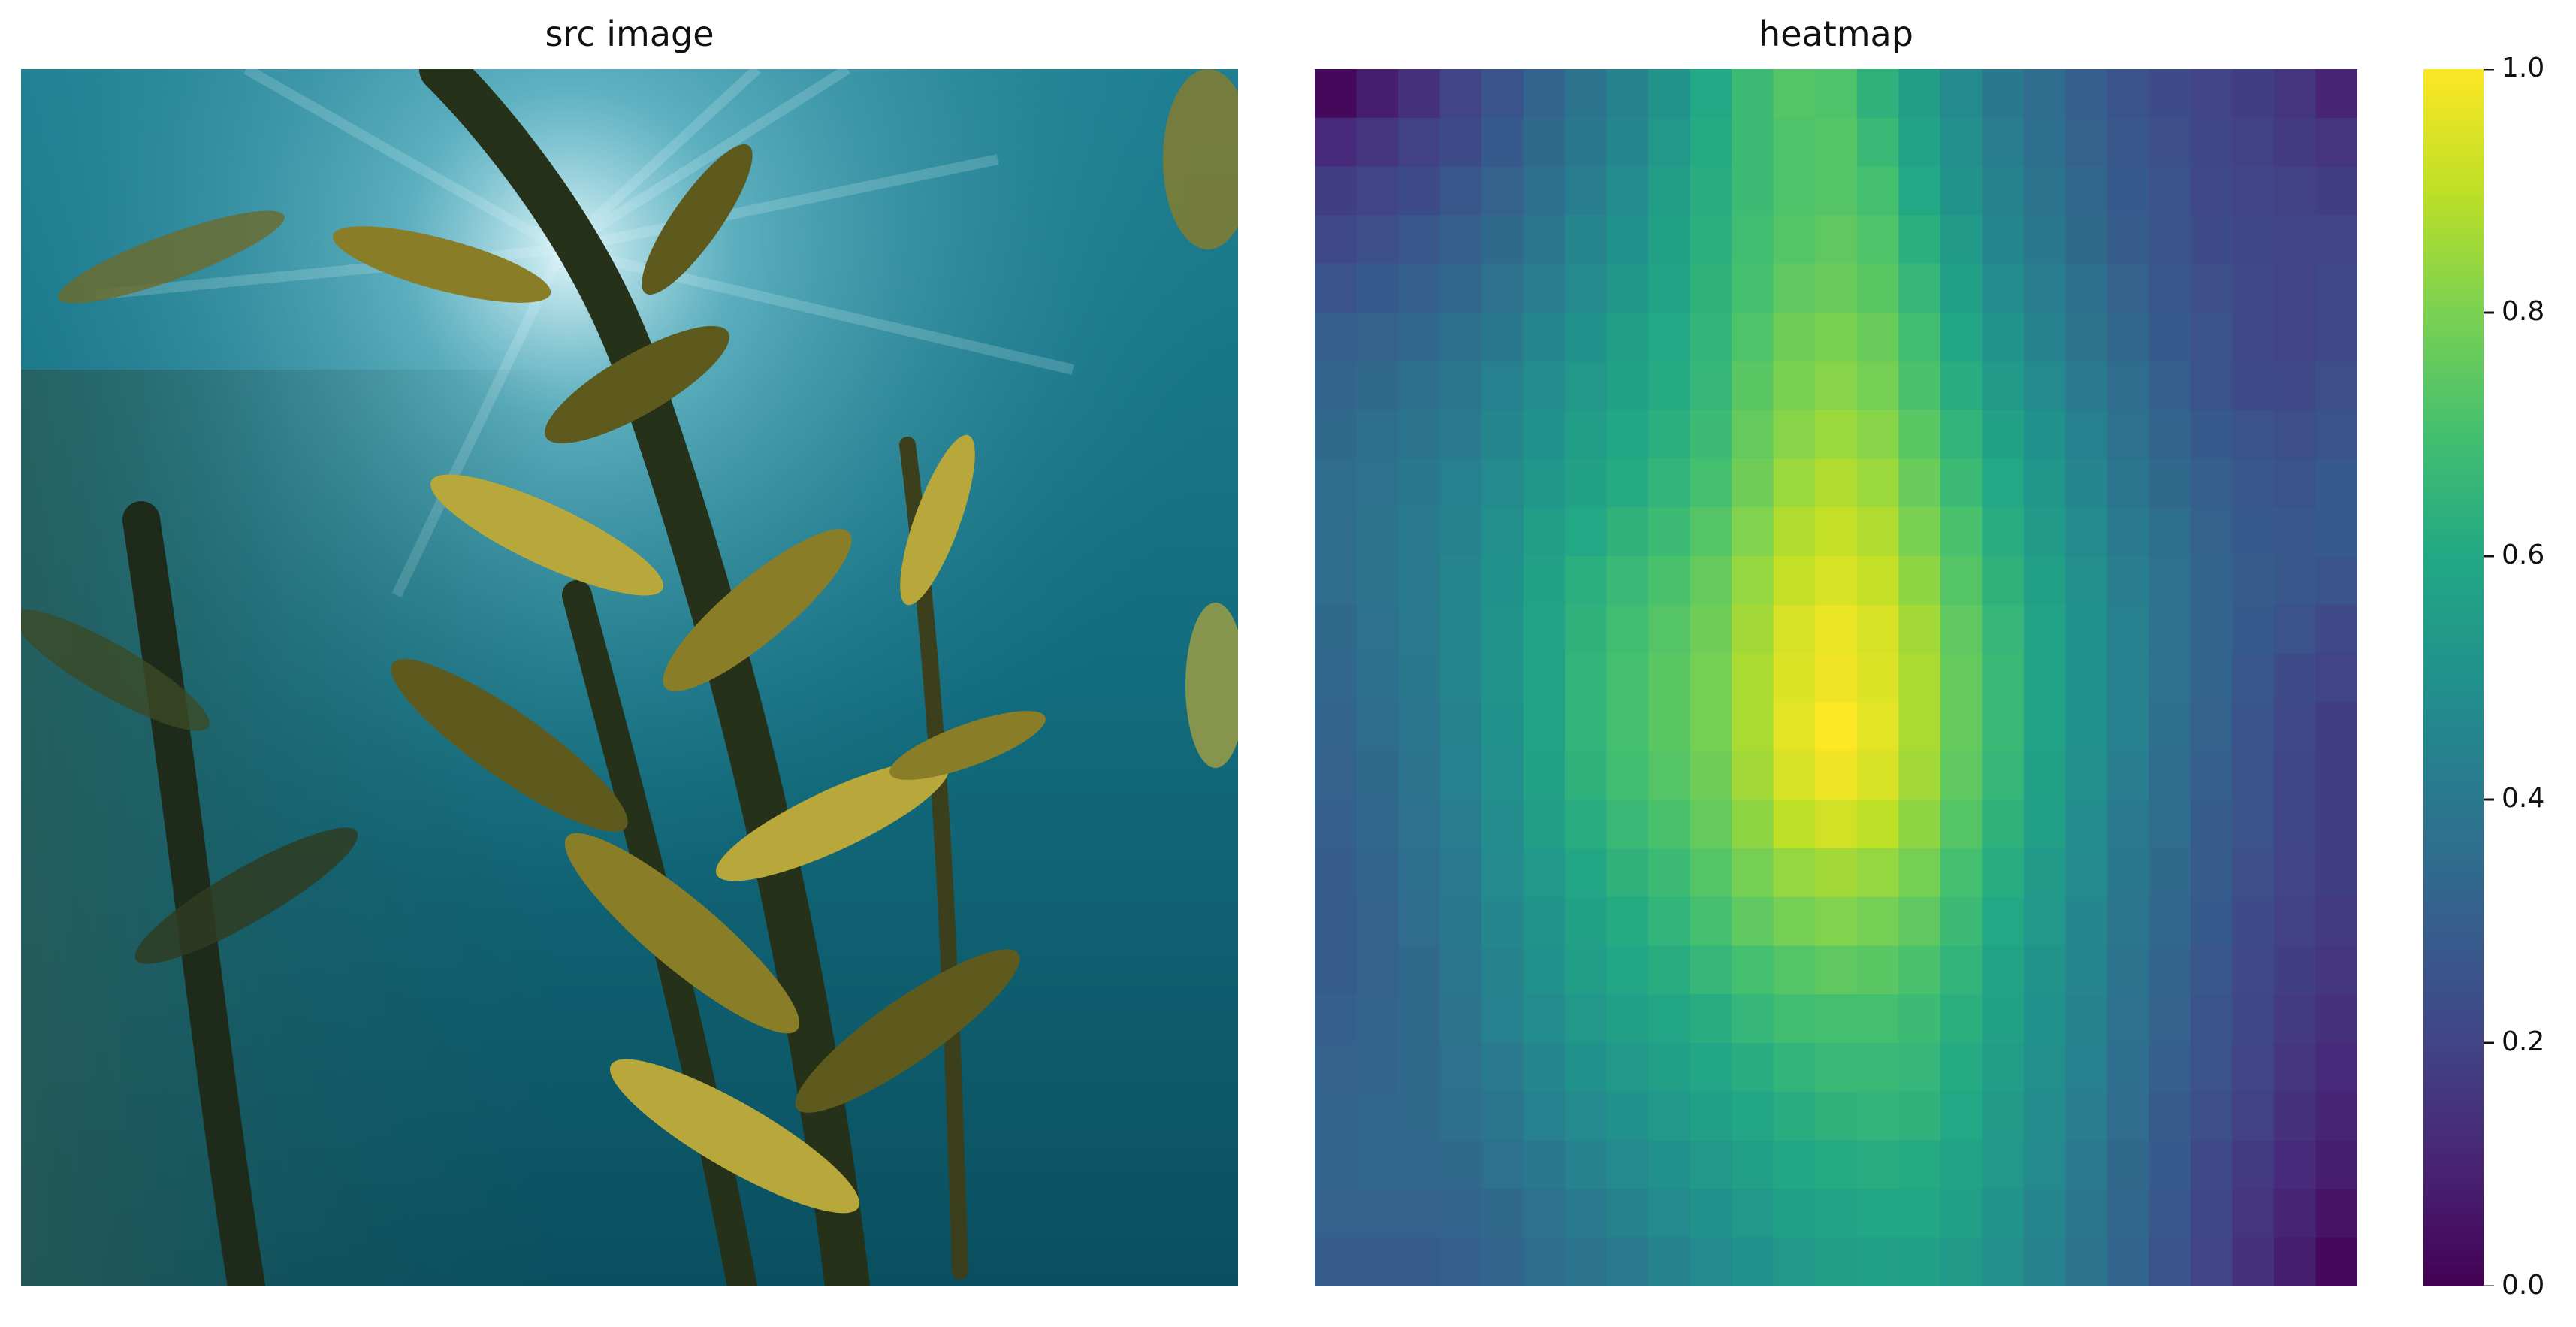 Image resolution: width=2576 pixels, height=1327 pixels. What do you see at coordinates (1836, 34) in the screenshot?
I see `heatmap-title: heatmap` at bounding box center [1836, 34].